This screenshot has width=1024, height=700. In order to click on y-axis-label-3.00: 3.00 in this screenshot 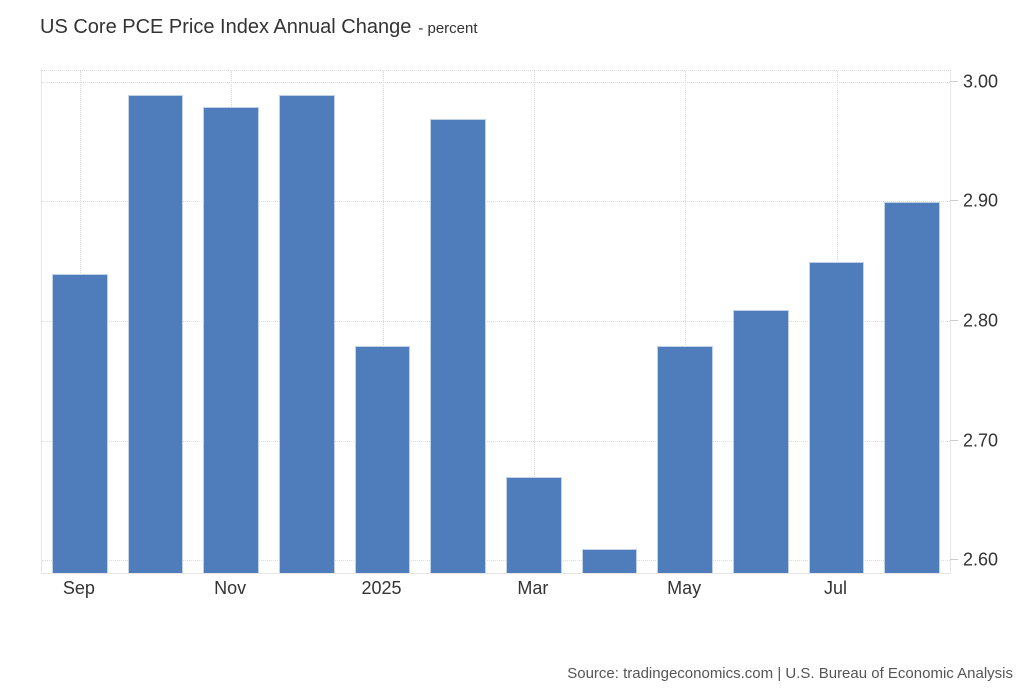, I will do `click(981, 81)`.